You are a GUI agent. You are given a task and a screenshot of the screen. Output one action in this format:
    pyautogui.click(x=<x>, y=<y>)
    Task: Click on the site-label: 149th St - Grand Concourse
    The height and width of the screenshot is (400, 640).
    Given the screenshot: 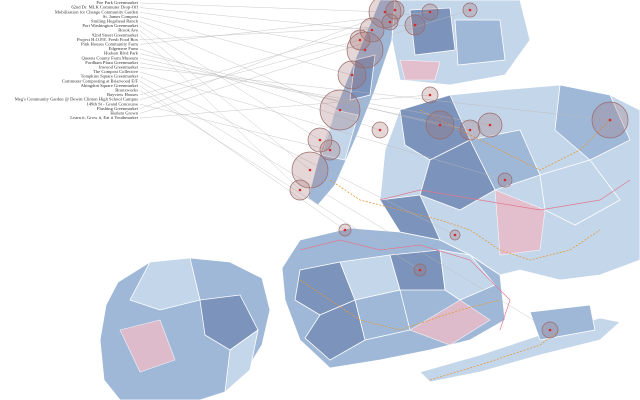 What is the action you would take?
    pyautogui.click(x=112, y=103)
    